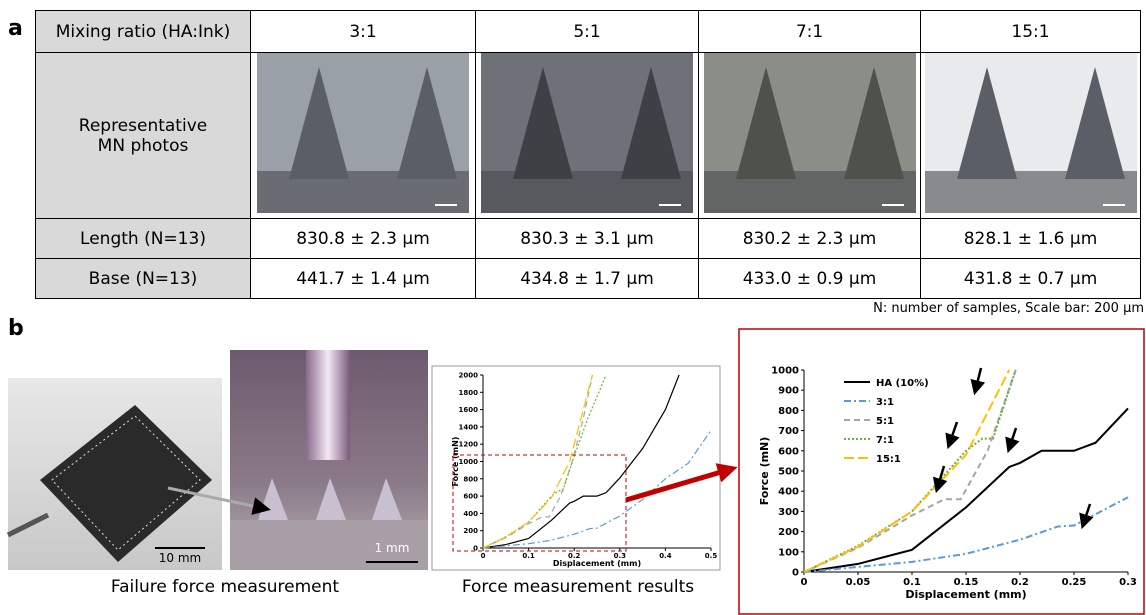  Describe the element at coordinates (143, 278) in the screenshot. I see `row-label: Base (N=13)` at that location.